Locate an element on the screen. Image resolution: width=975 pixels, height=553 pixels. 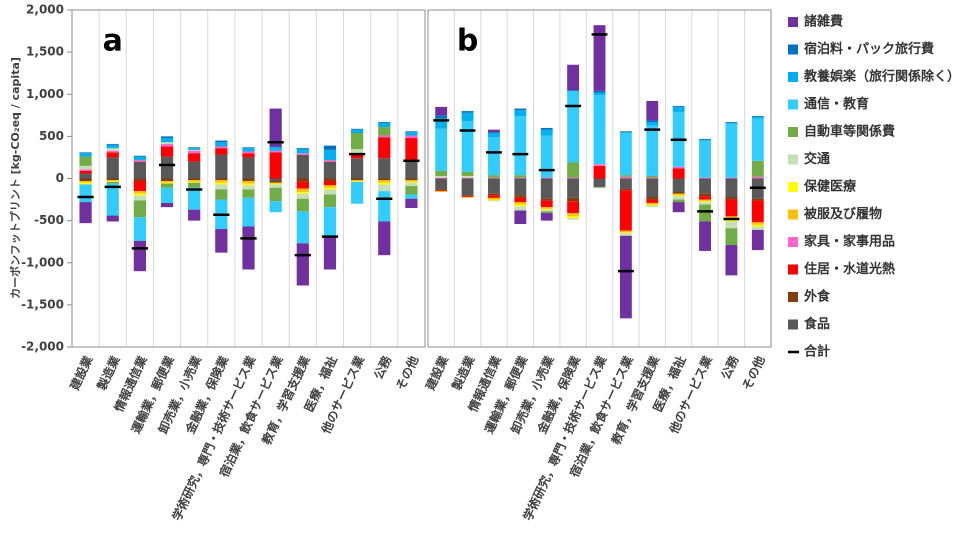
y-tick-label: 1,500 is located at coordinates (45, 52).